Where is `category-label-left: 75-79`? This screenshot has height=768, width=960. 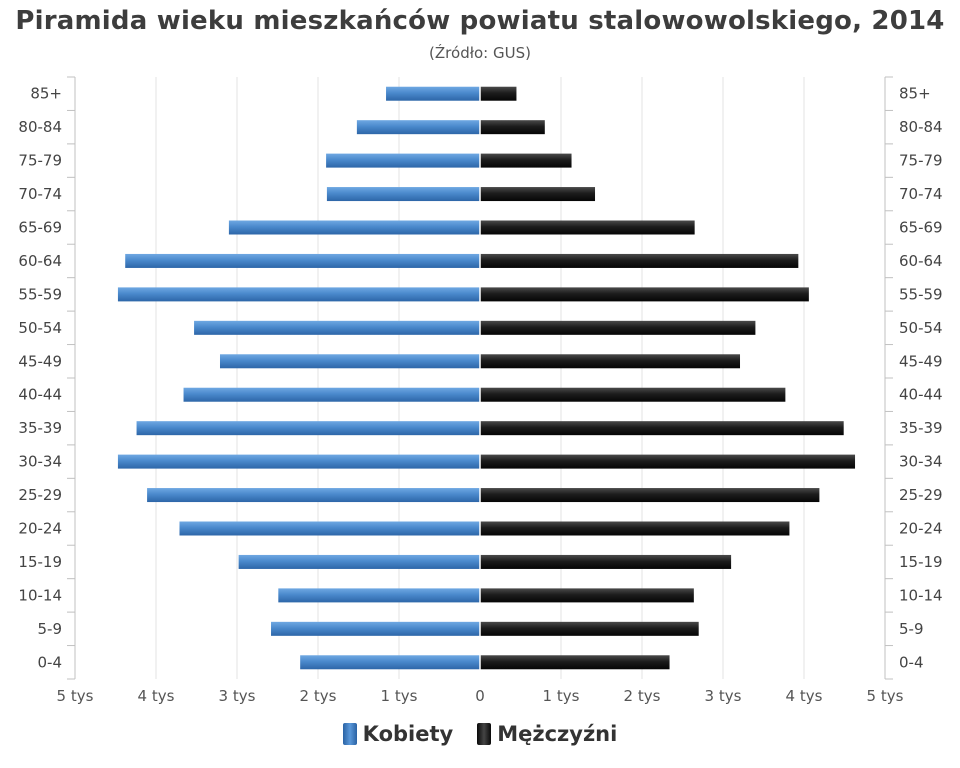 category-label-left: 75-79 is located at coordinates (40, 161).